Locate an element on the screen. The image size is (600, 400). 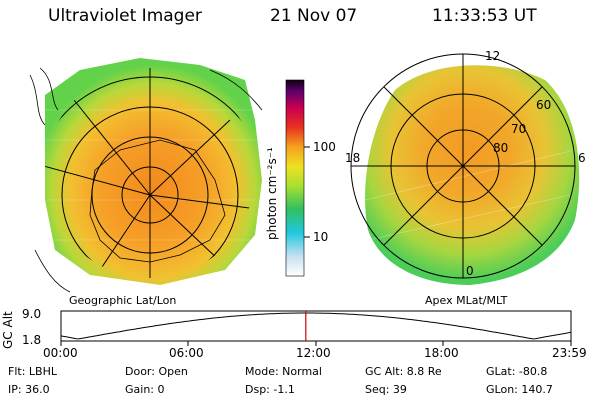
date-label: 21 Nov 07 is located at coordinates (314, 16).